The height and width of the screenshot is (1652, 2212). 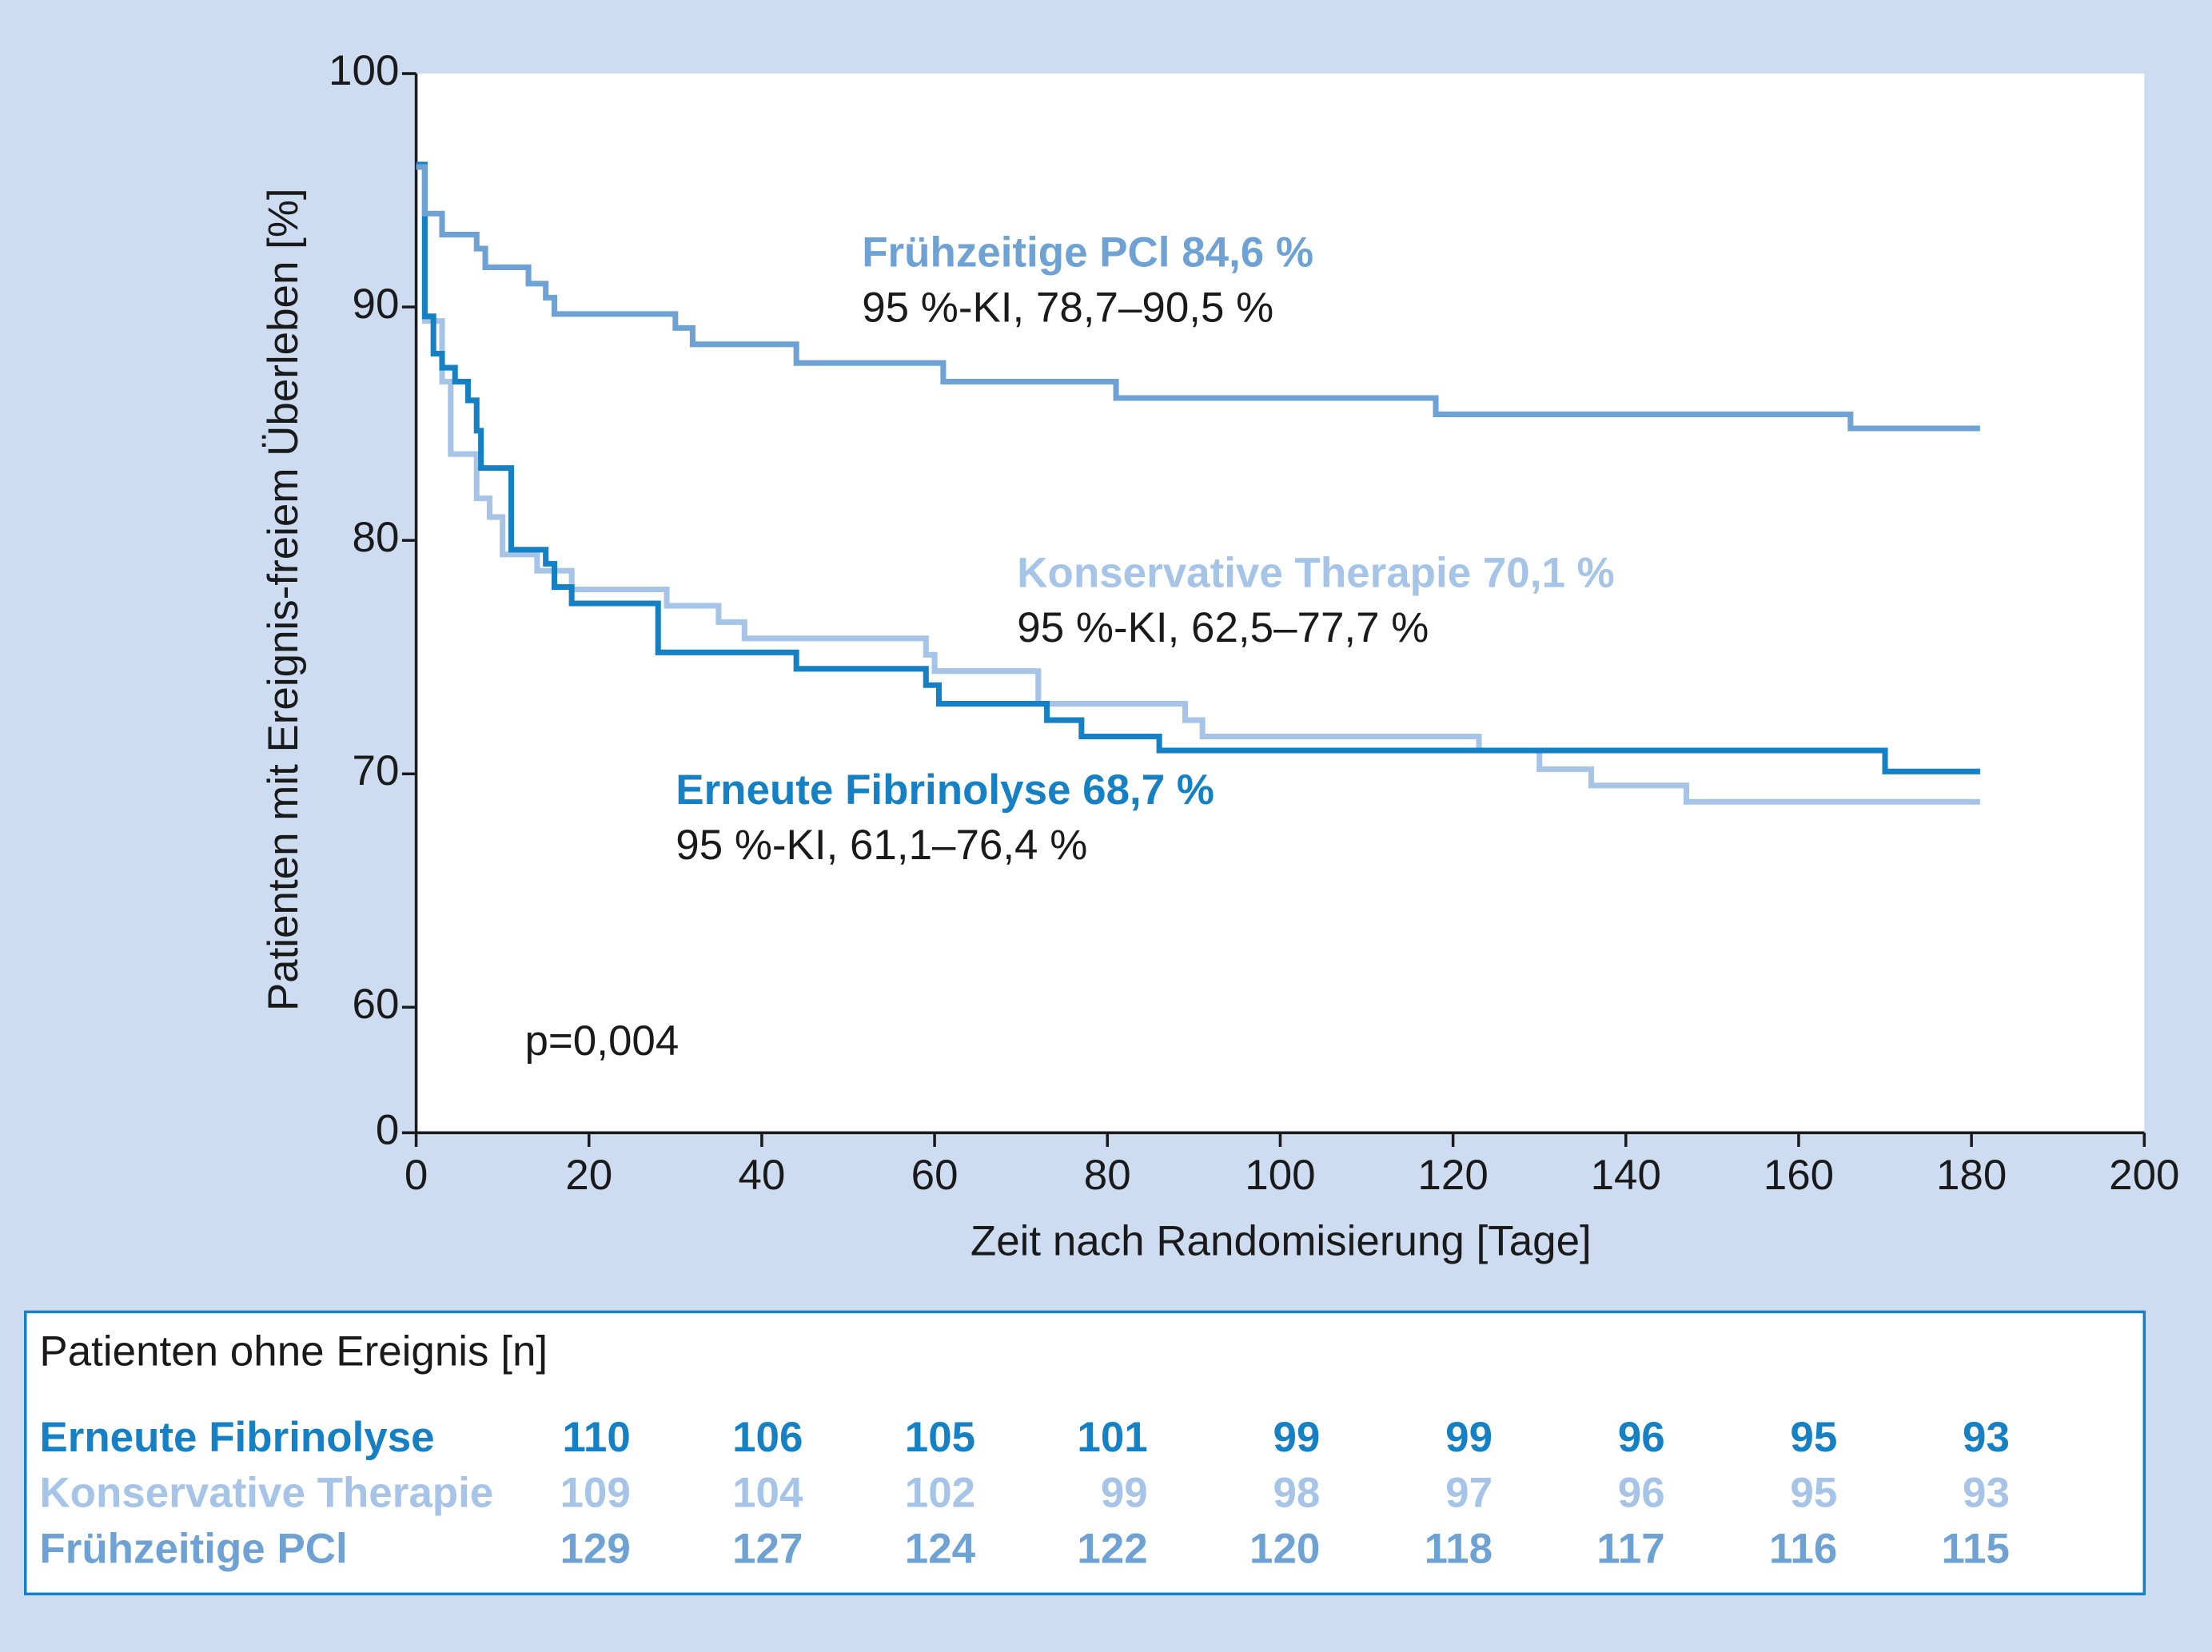 I want to click on x-tick-label: 60, so click(x=935, y=1175).